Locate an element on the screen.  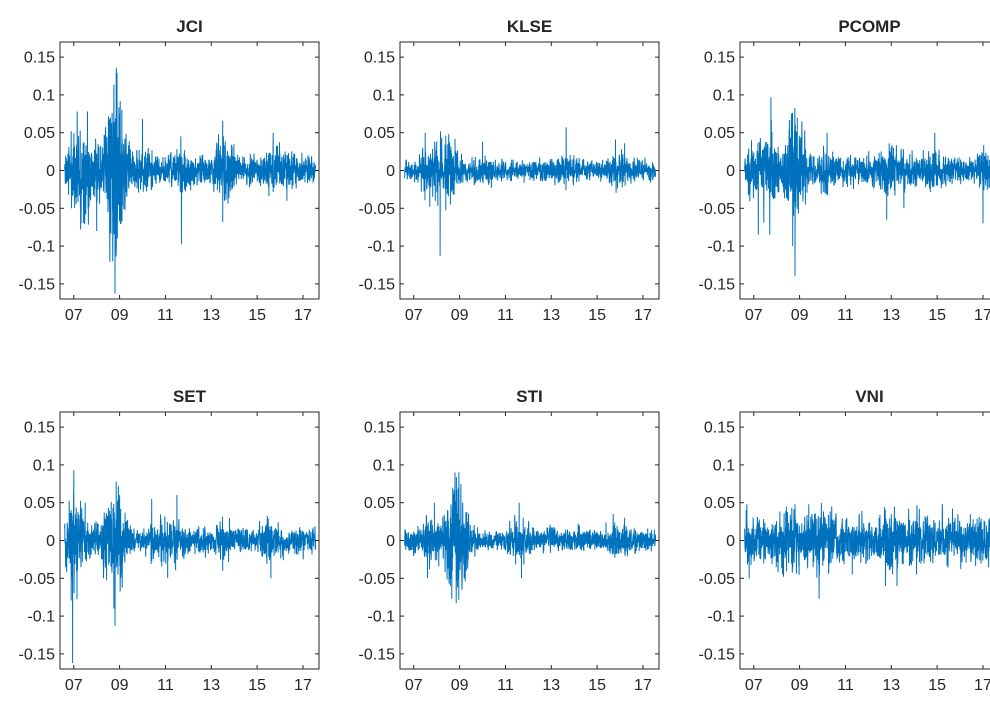
panel-title: KLSE is located at coordinates (529, 26).